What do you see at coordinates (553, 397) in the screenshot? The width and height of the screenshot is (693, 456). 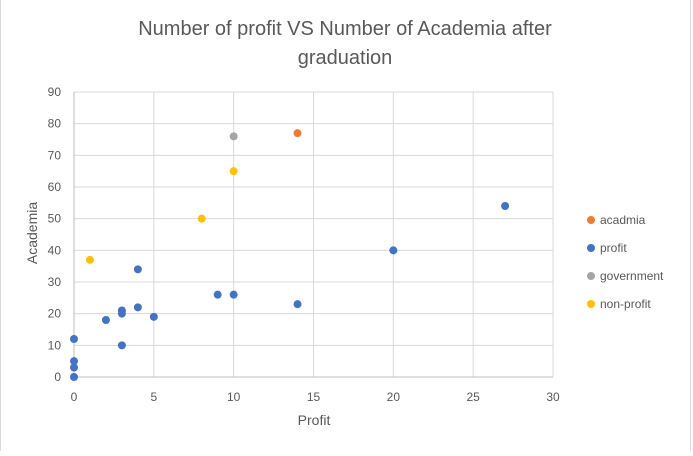 I see `x-tick-label: 30` at bounding box center [553, 397].